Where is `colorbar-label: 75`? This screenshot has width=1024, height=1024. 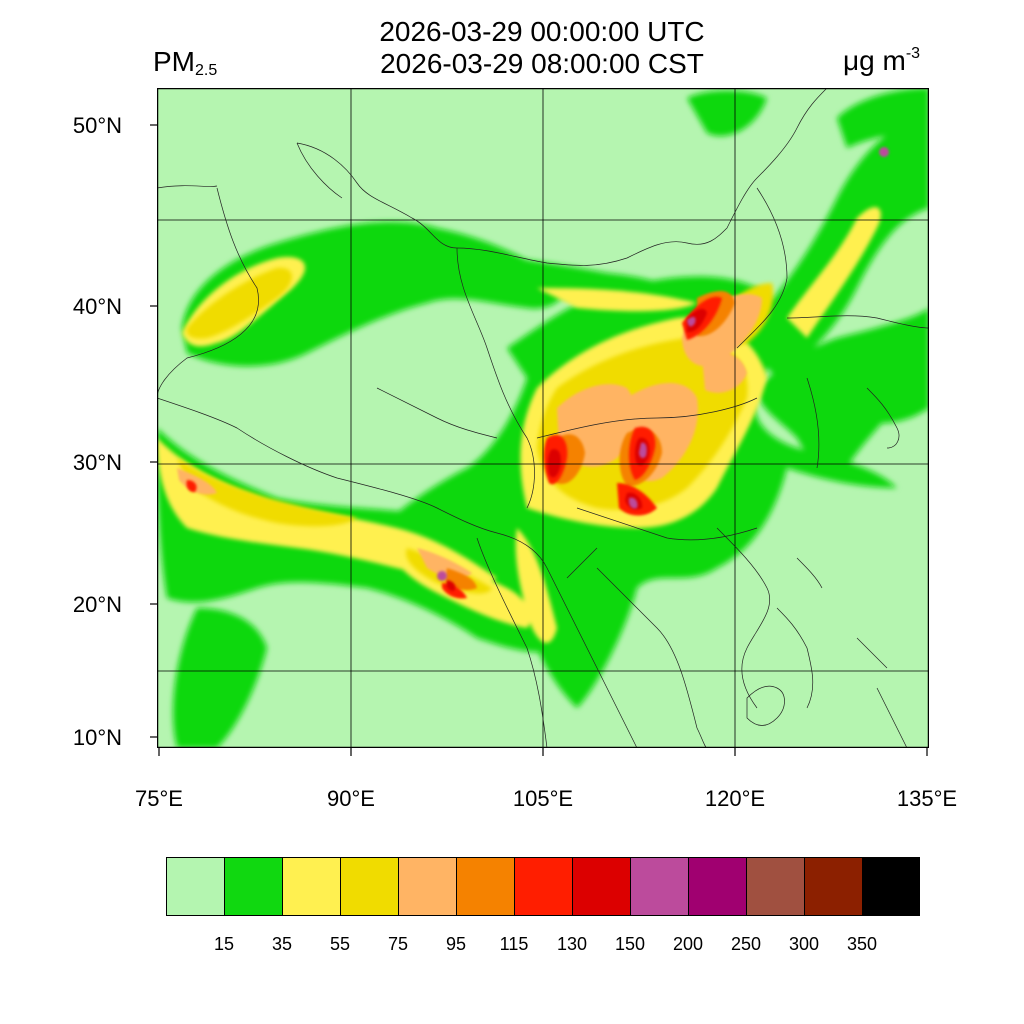 colorbar-label: 75 is located at coordinates (398, 944).